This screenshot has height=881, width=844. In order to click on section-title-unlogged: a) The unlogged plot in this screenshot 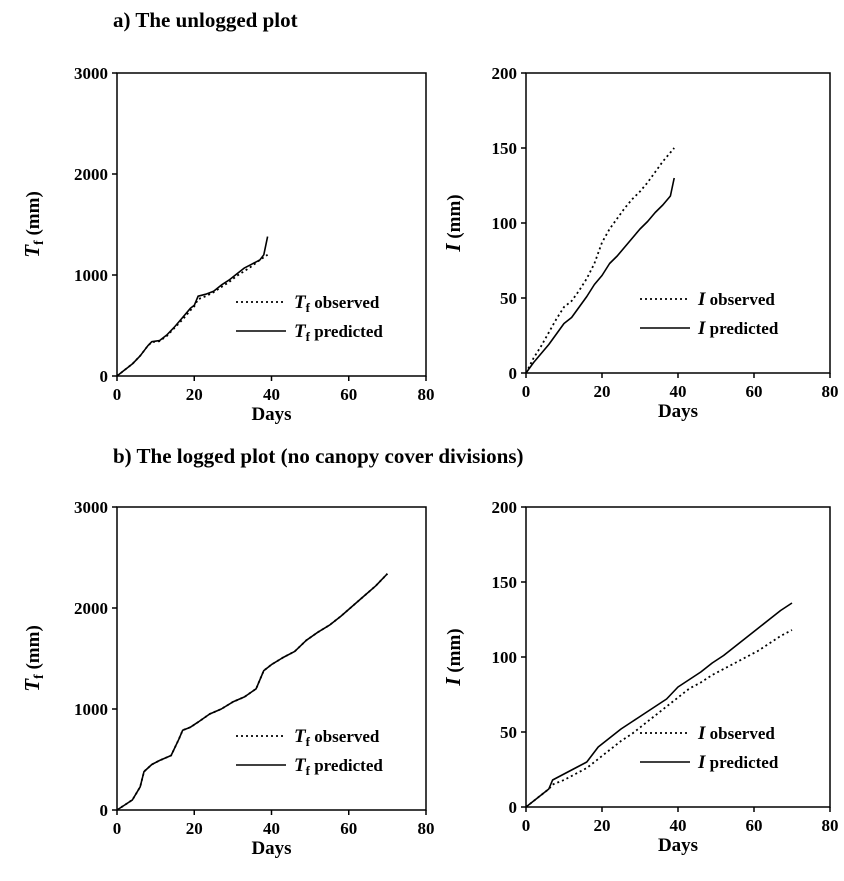, I will do `click(205, 20)`.